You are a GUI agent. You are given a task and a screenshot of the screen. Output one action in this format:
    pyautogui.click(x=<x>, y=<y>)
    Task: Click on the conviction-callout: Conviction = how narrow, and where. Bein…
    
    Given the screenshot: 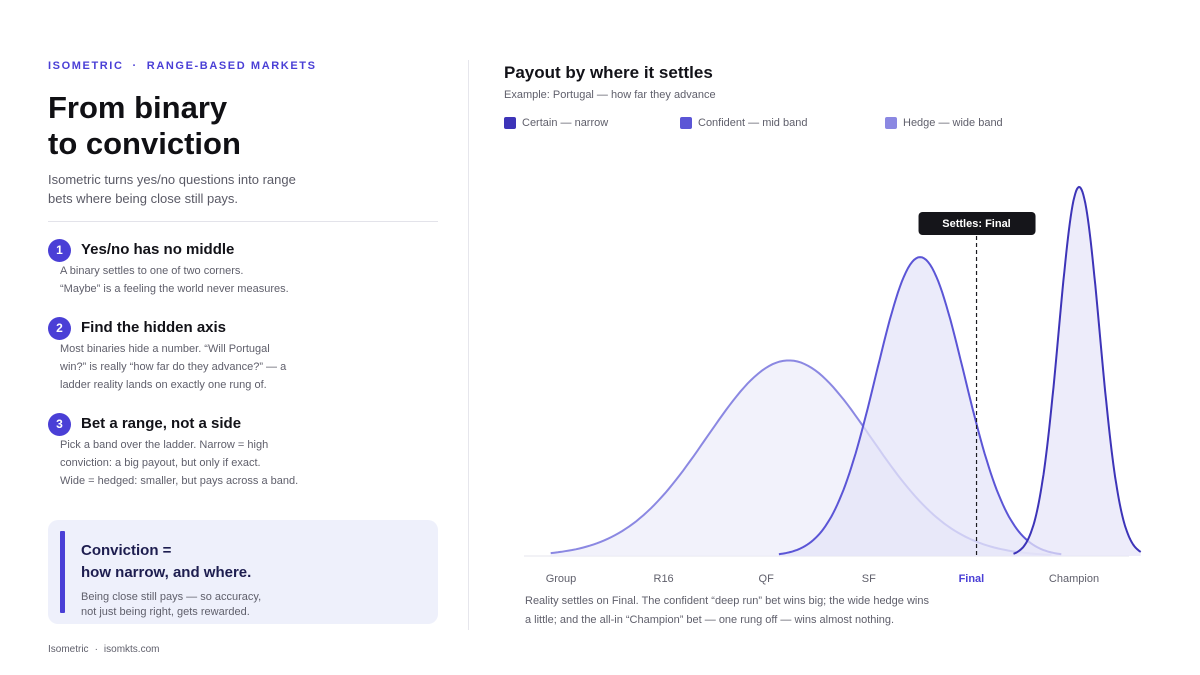 What is the action you would take?
    pyautogui.click(x=243, y=572)
    